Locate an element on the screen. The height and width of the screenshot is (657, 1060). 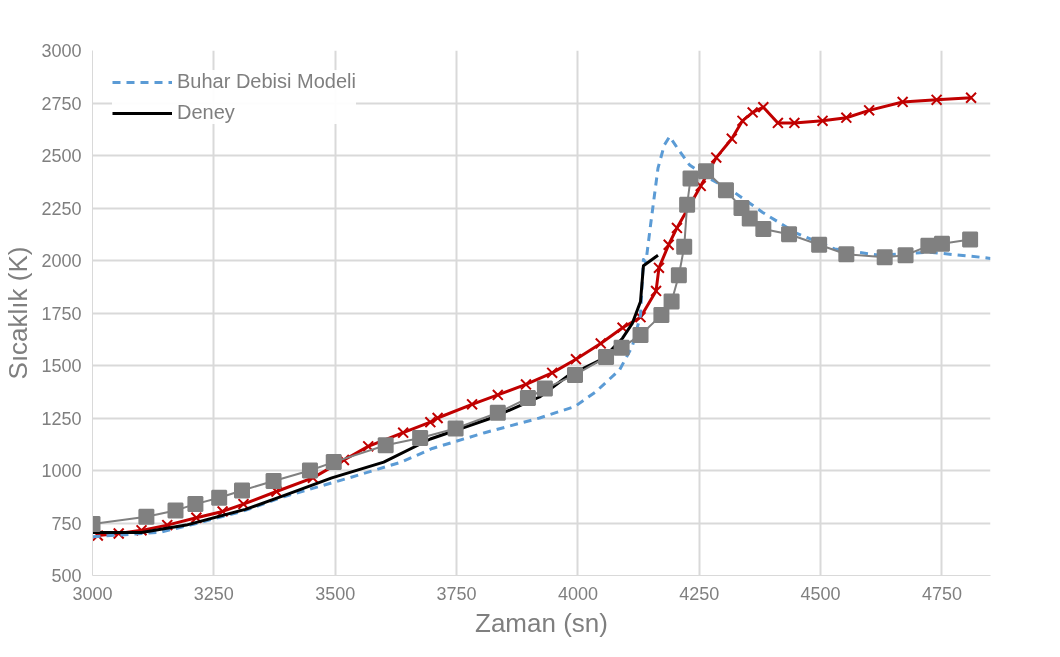
x-tick-label: 4500 is located at coordinates (820, 593).